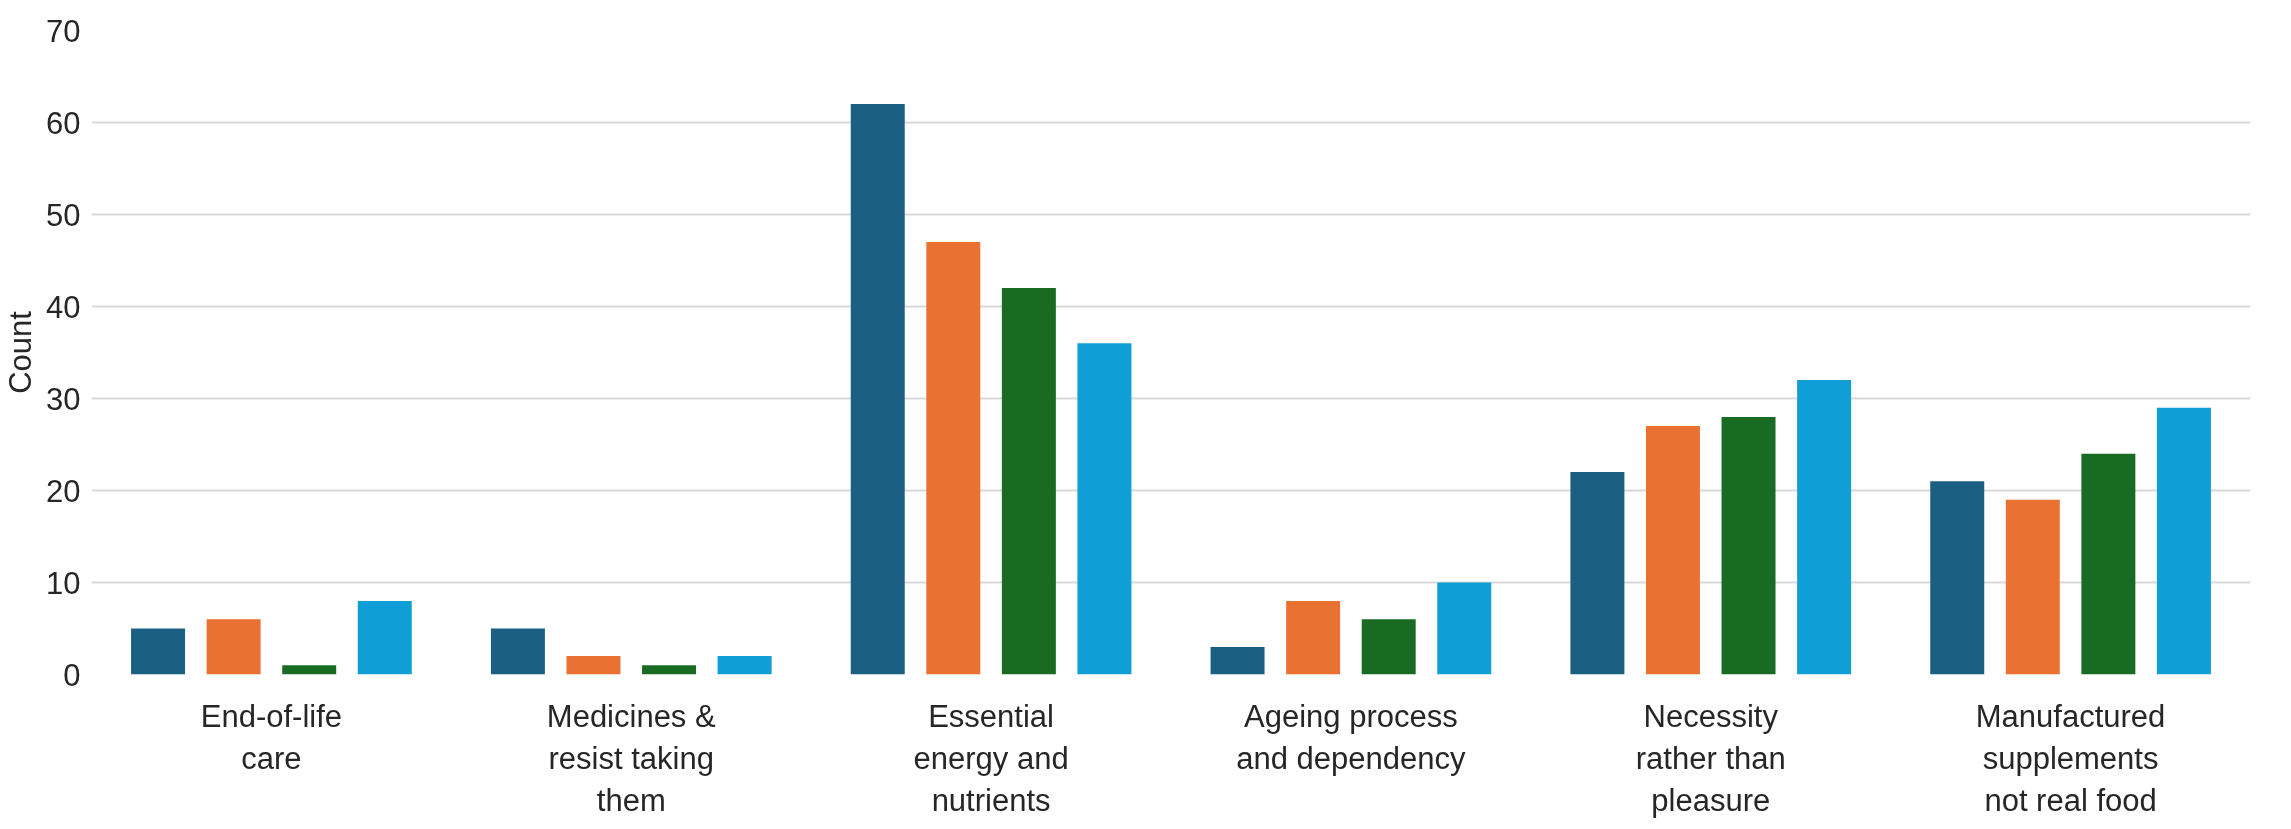  I want to click on y-tick-label: 70, so click(63, 31).